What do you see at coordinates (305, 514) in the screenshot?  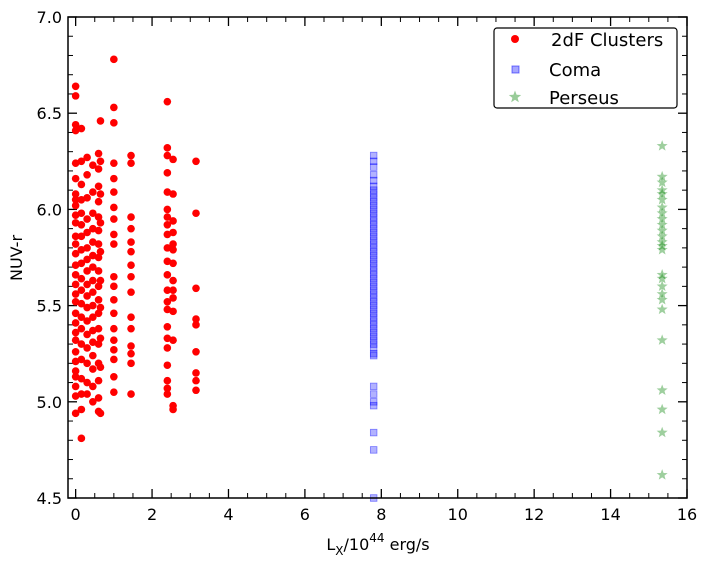 I see `x-tick-label: 6` at bounding box center [305, 514].